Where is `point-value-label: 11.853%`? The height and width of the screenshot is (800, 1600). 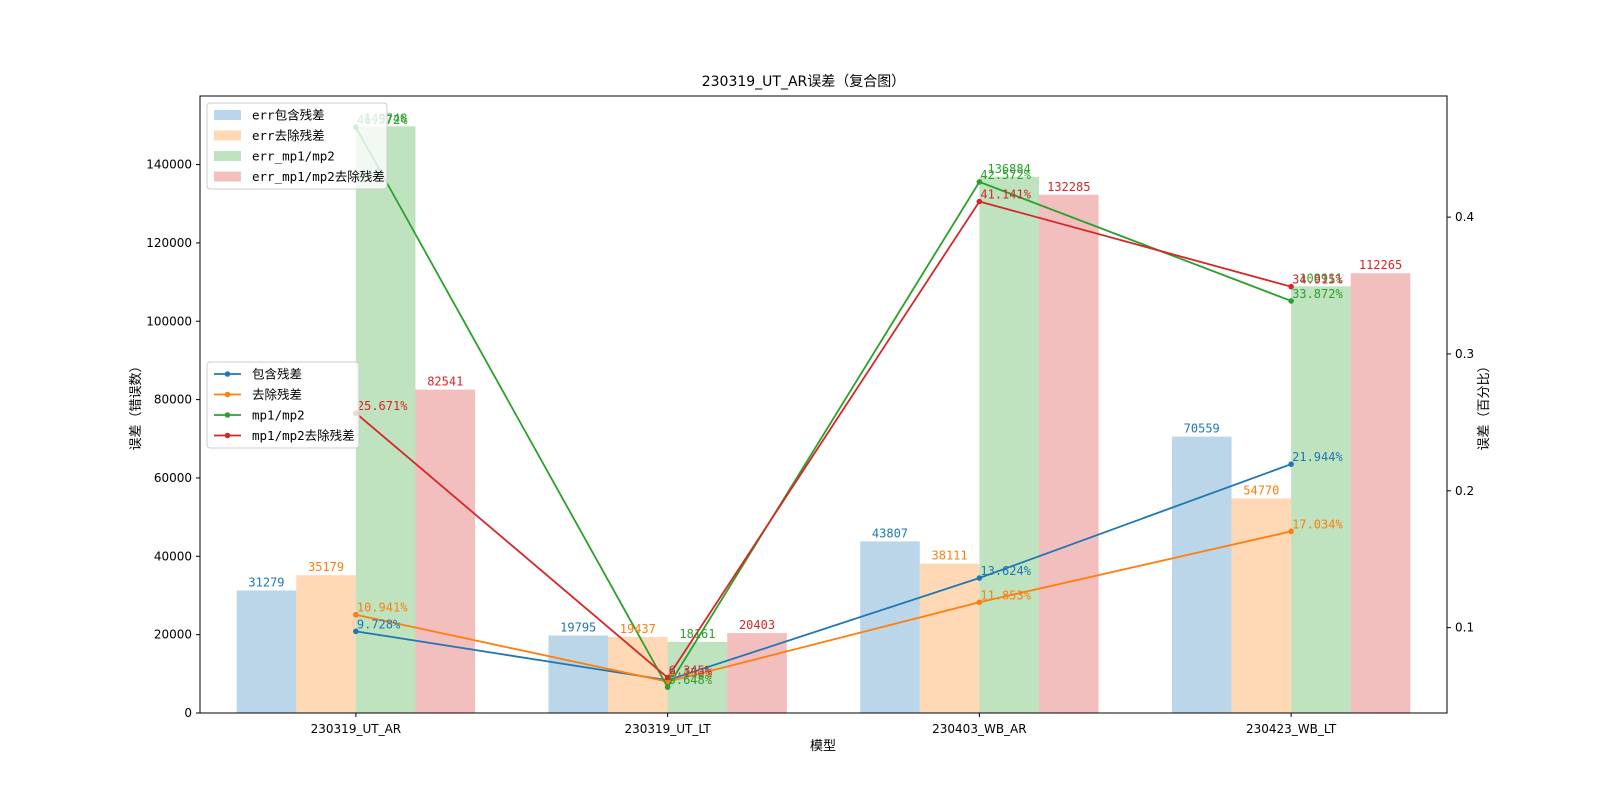
point-value-label: 11.853% is located at coordinates (1005, 595).